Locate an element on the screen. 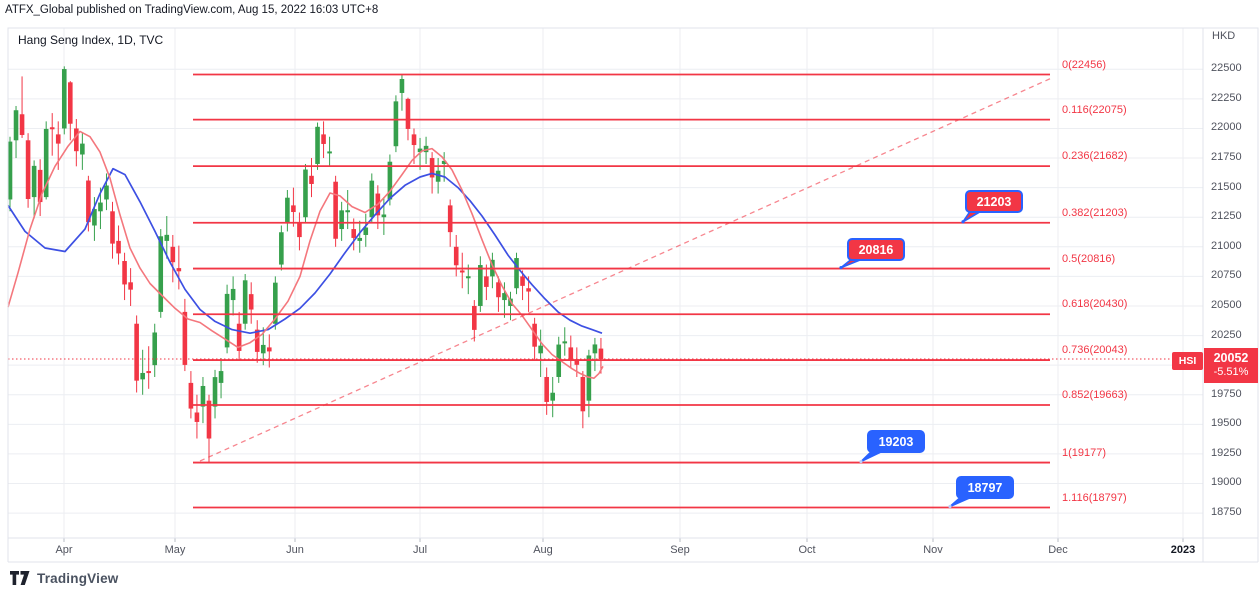 This screenshot has height=595, width=1260. currency-axis-label: HKD is located at coordinates (1224, 36).